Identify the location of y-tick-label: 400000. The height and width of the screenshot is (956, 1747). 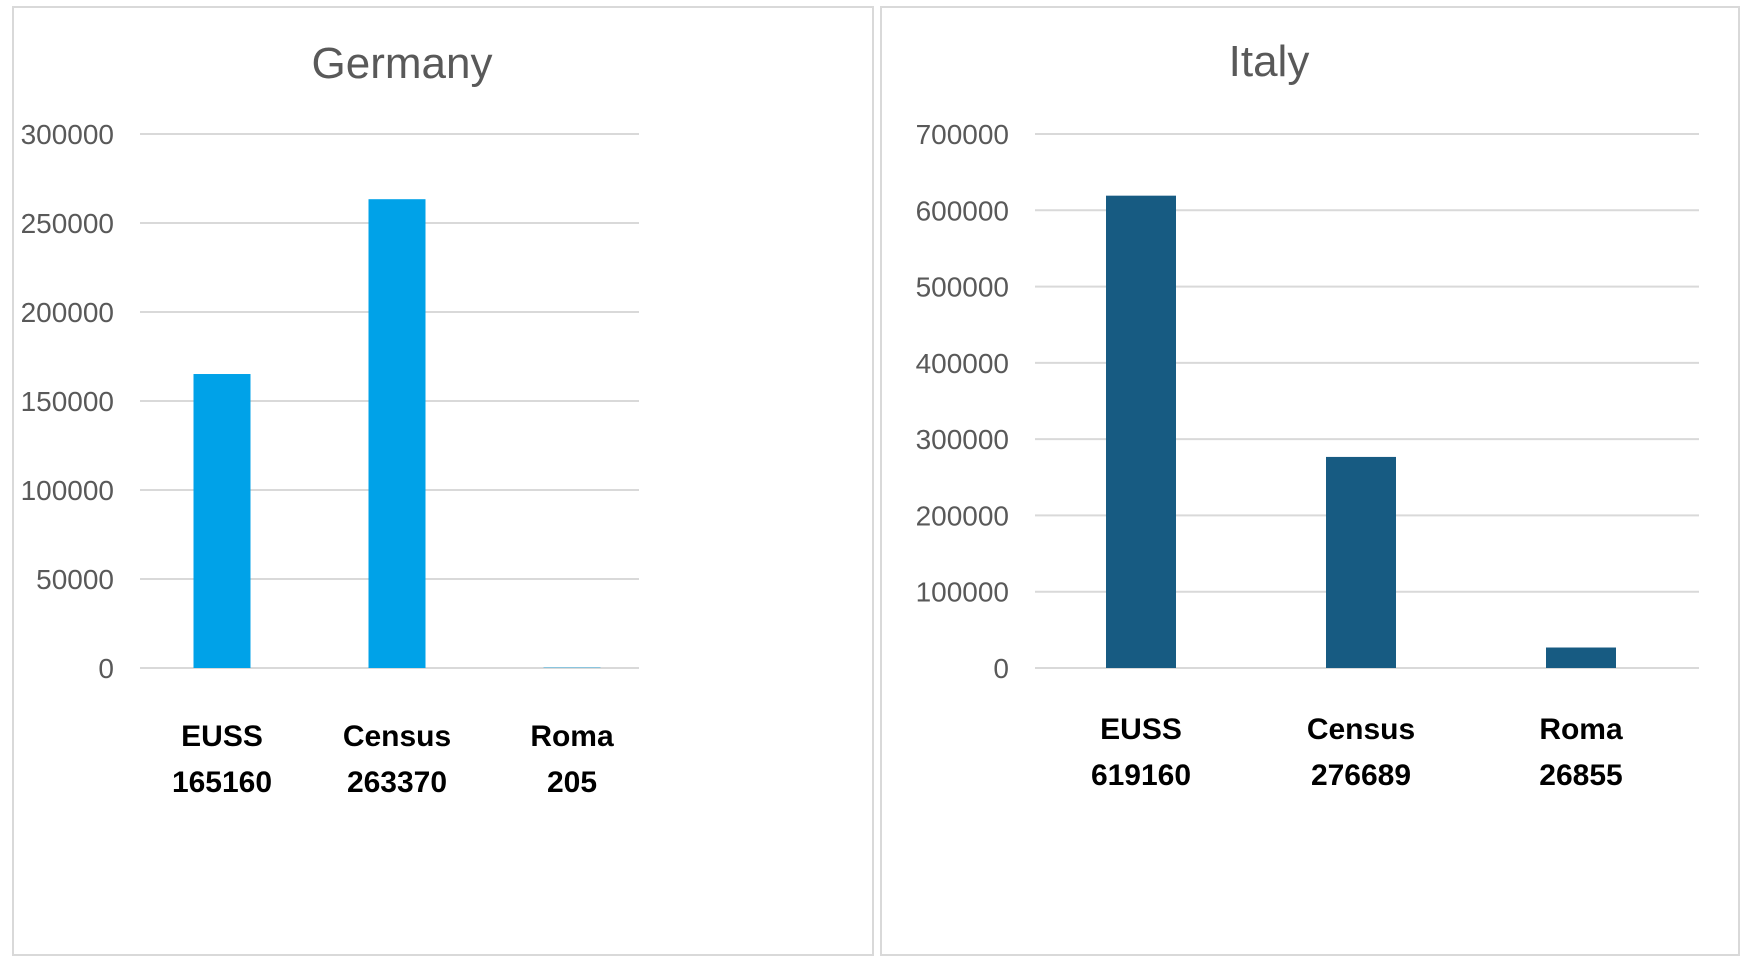
(962, 363).